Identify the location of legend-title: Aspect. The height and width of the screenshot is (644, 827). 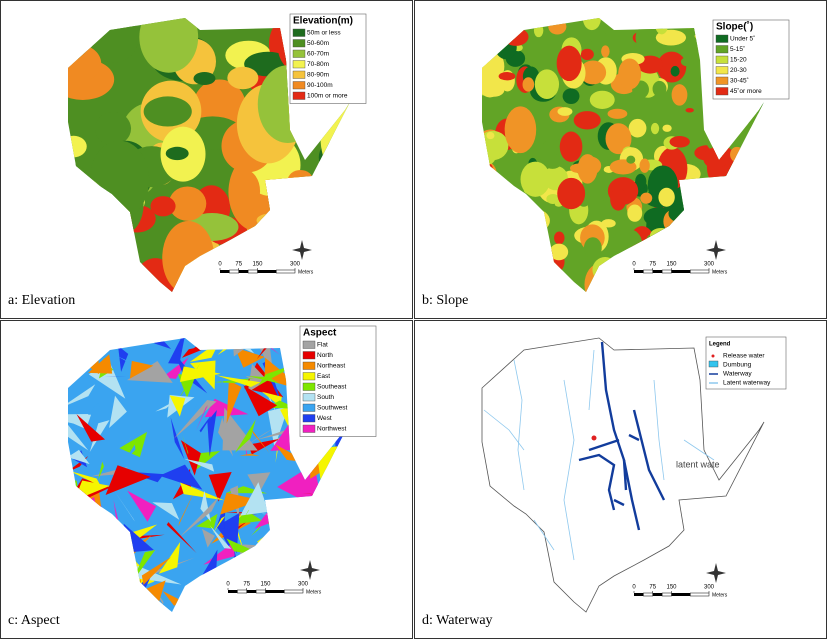
(320, 333).